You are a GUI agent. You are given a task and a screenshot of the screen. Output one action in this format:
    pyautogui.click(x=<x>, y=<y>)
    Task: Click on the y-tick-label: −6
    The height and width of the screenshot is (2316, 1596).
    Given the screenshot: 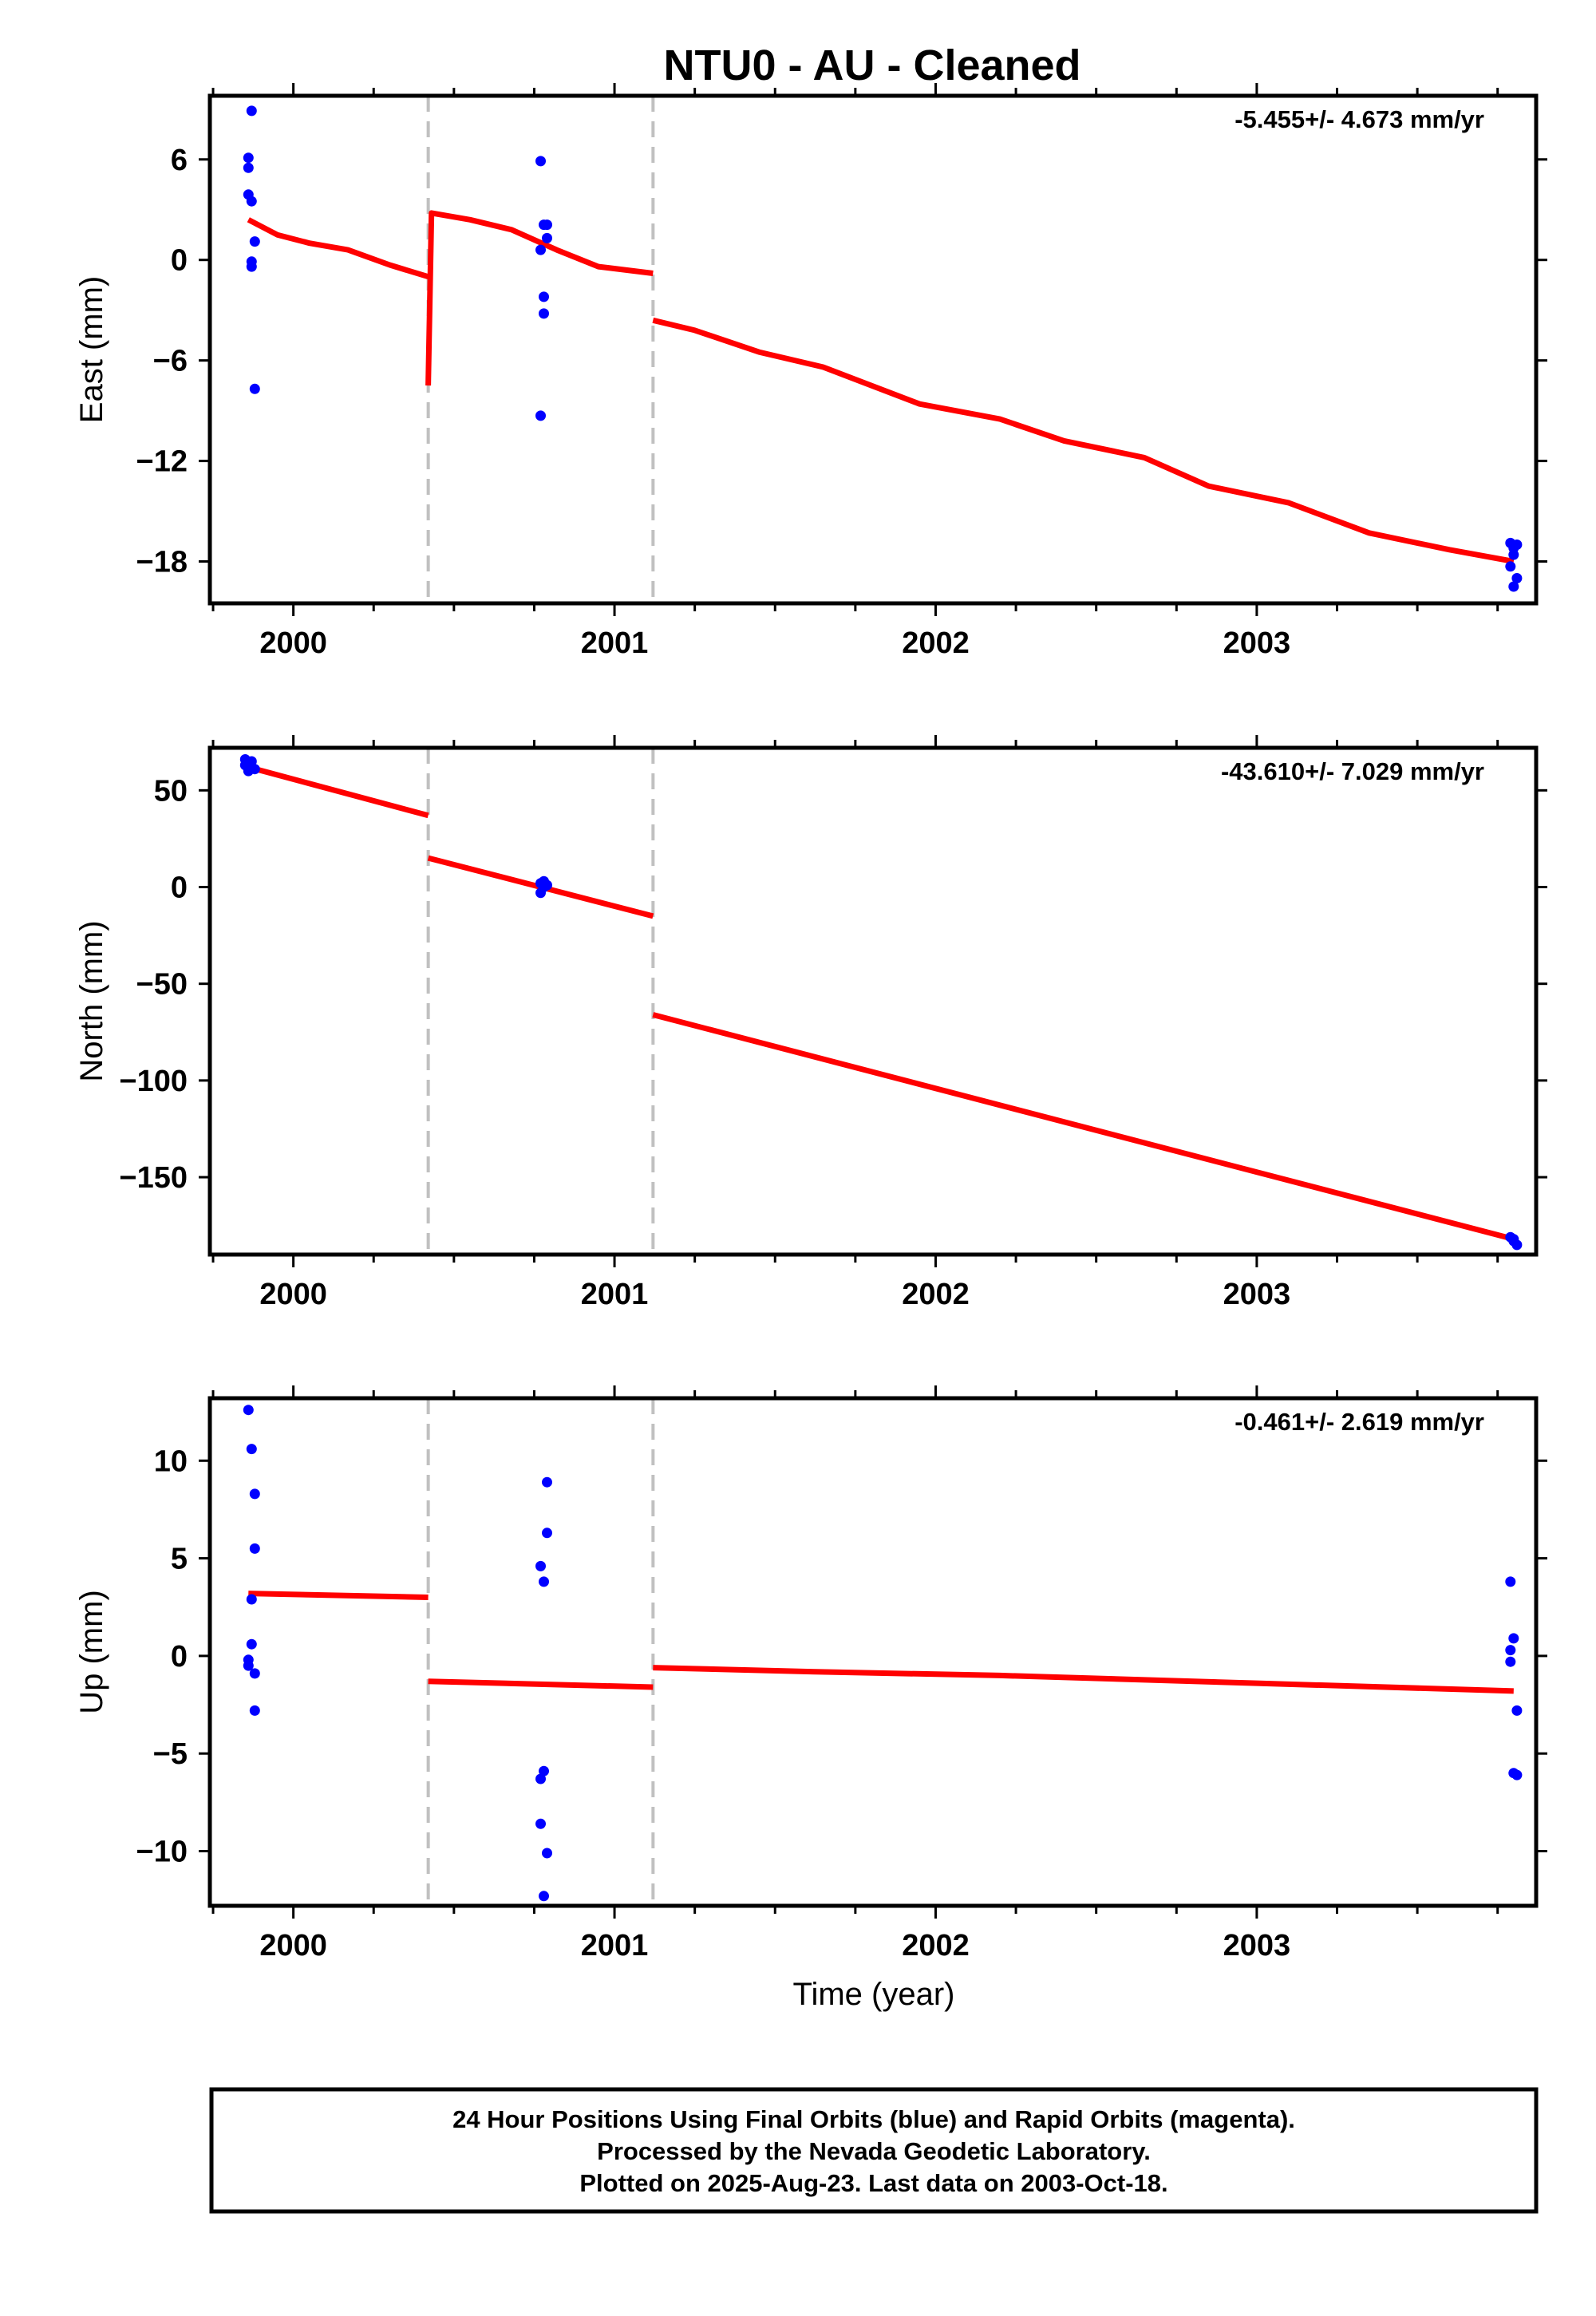 What is the action you would take?
    pyautogui.click(x=170, y=361)
    